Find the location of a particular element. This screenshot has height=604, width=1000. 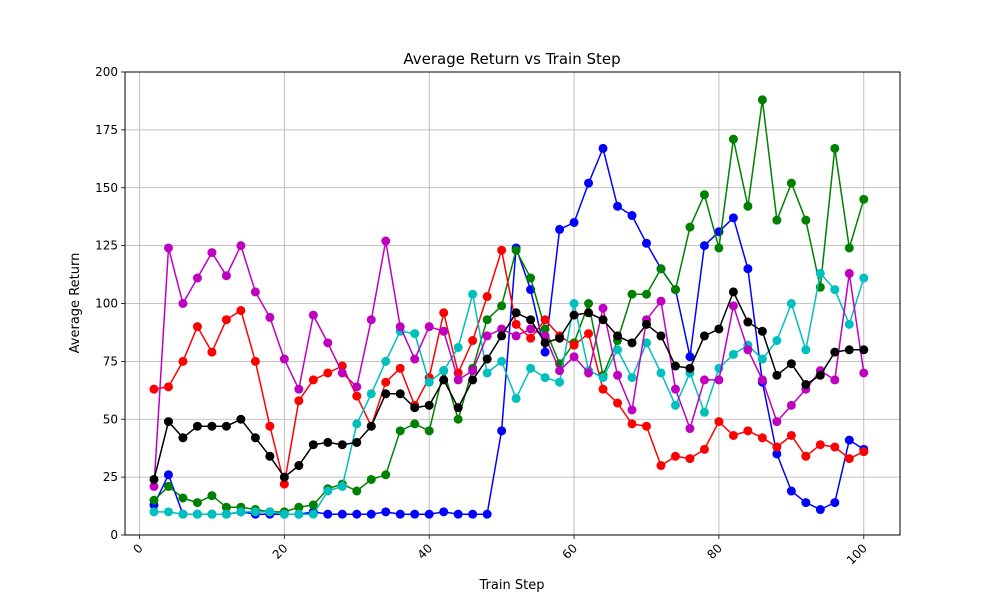

x-axis-label: Train Step is located at coordinates (512, 585).